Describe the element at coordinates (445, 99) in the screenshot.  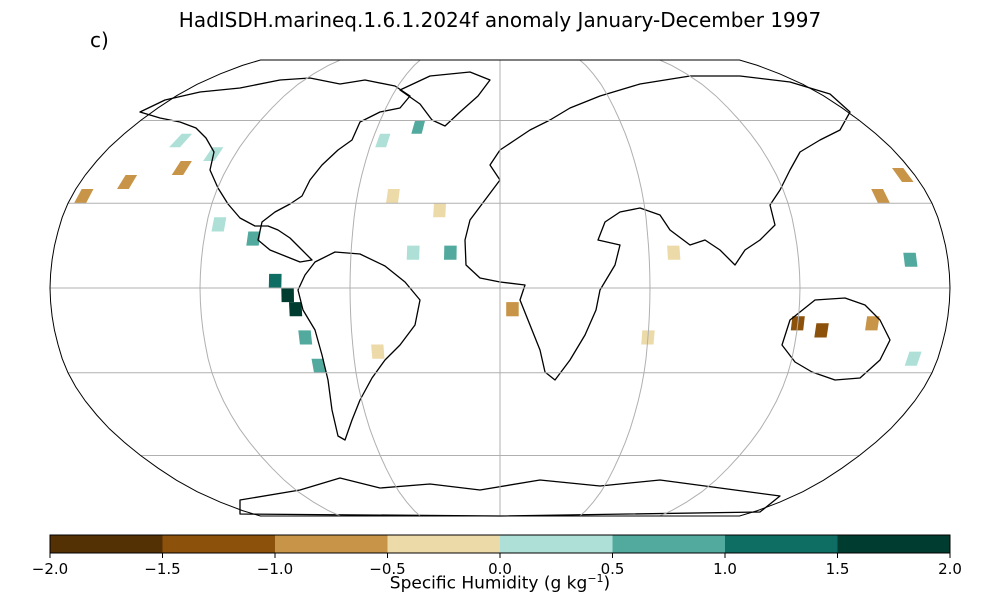
I see `coastline-greenland` at that location.